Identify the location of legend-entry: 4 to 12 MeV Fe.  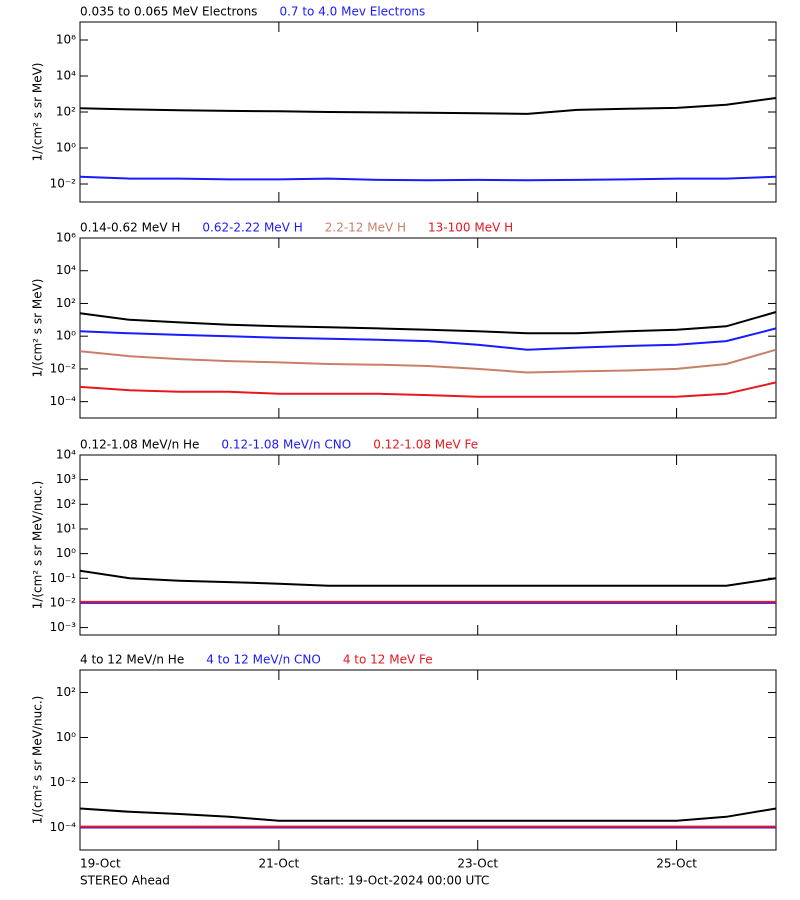
(388, 660).